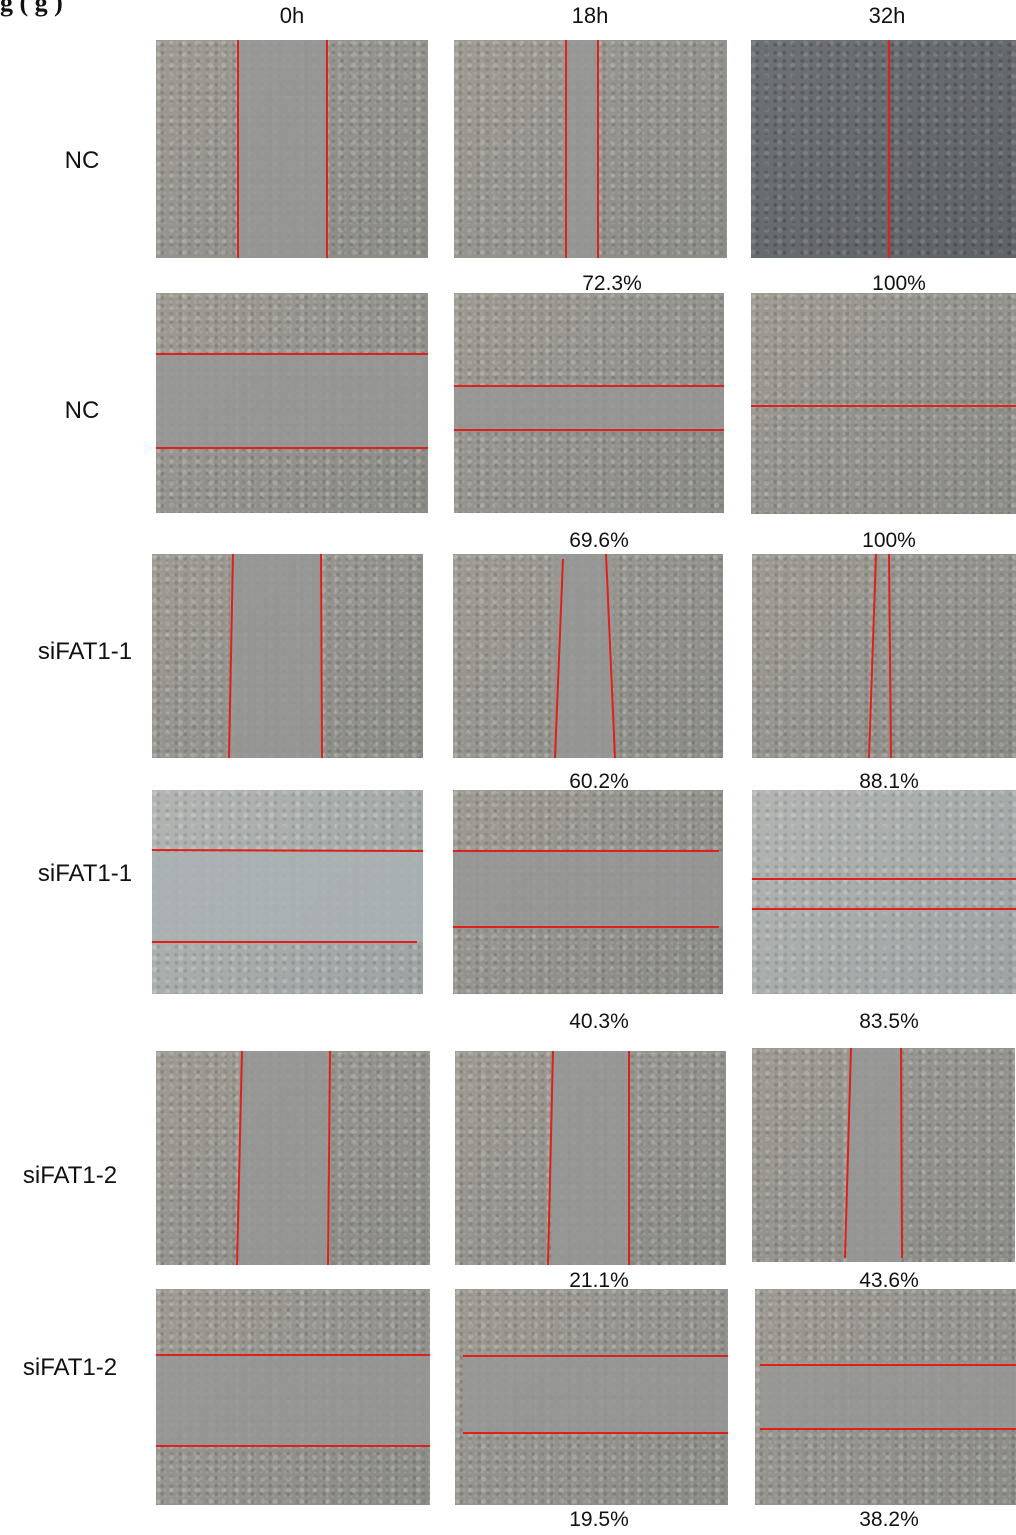 The width and height of the screenshot is (1016, 1535). What do you see at coordinates (590, 15) in the screenshot?
I see `column-header-18h: 18h` at bounding box center [590, 15].